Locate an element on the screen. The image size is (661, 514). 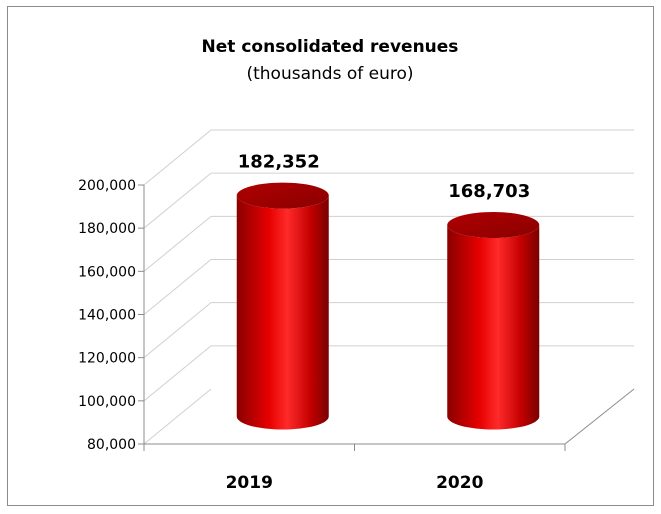
floor-edge is located at coordinates (599, 416).